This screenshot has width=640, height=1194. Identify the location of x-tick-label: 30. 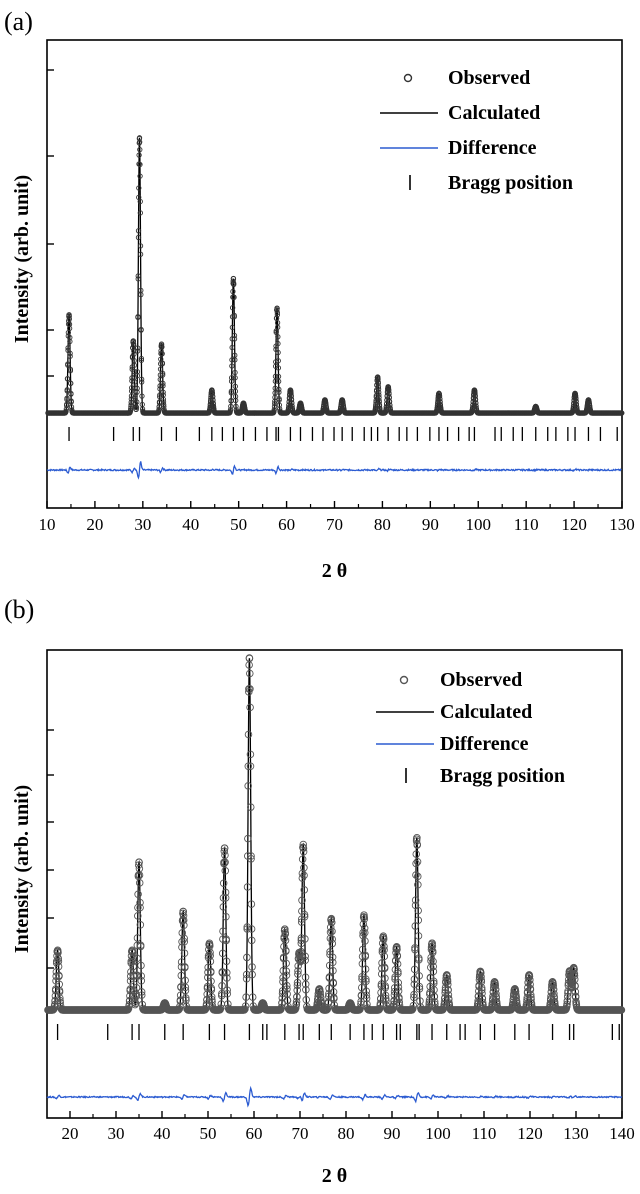
(116, 1133).